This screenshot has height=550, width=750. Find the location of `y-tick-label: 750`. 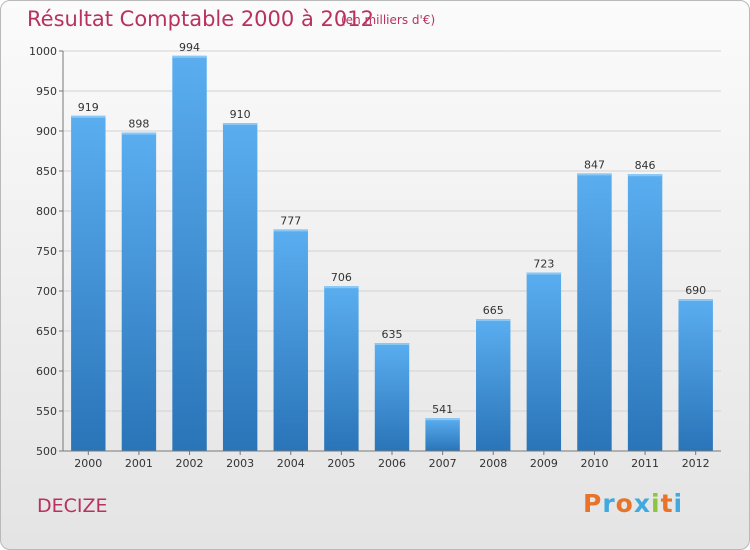

y-tick-label: 750 is located at coordinates (46, 251).